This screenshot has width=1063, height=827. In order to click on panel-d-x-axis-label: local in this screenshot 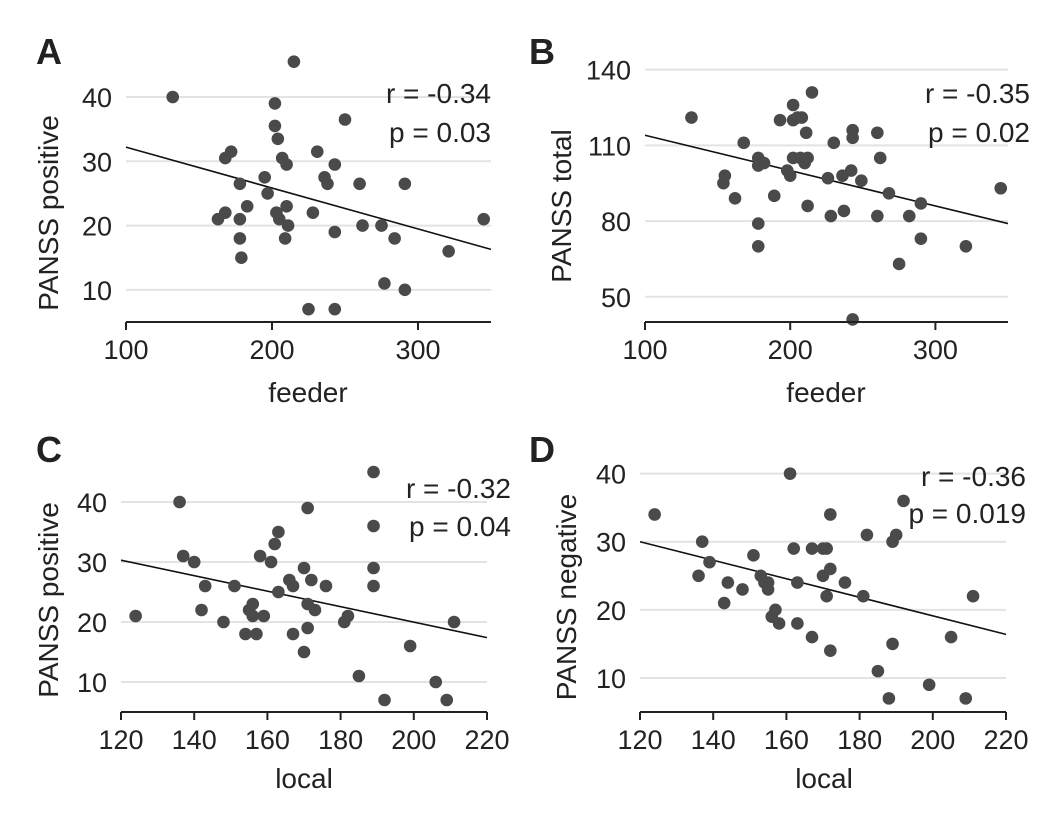, I will do `click(824, 778)`.